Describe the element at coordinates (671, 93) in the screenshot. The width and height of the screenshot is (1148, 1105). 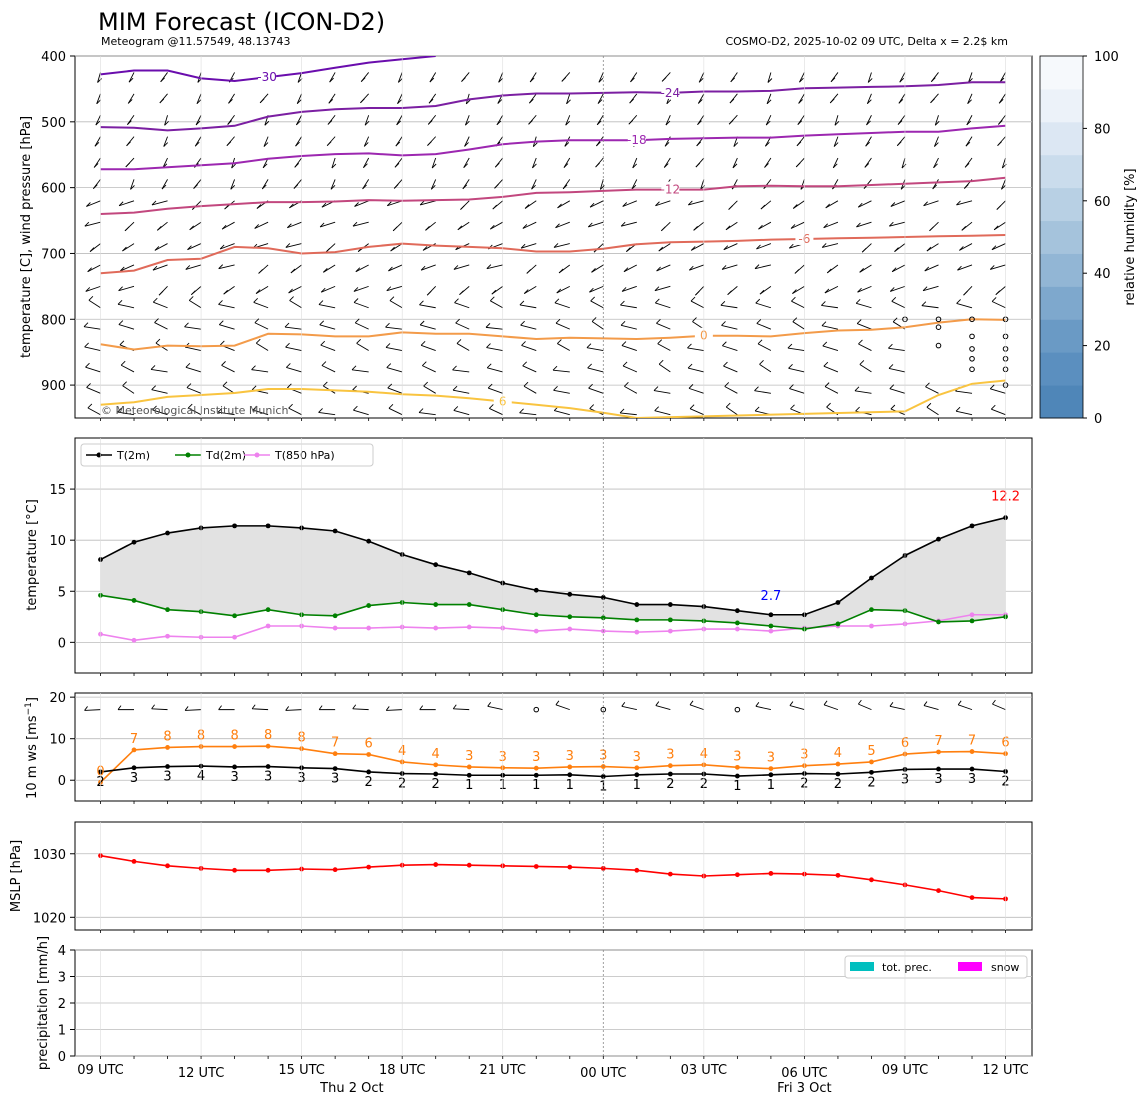
I see `isotherm-label: -24` at that location.